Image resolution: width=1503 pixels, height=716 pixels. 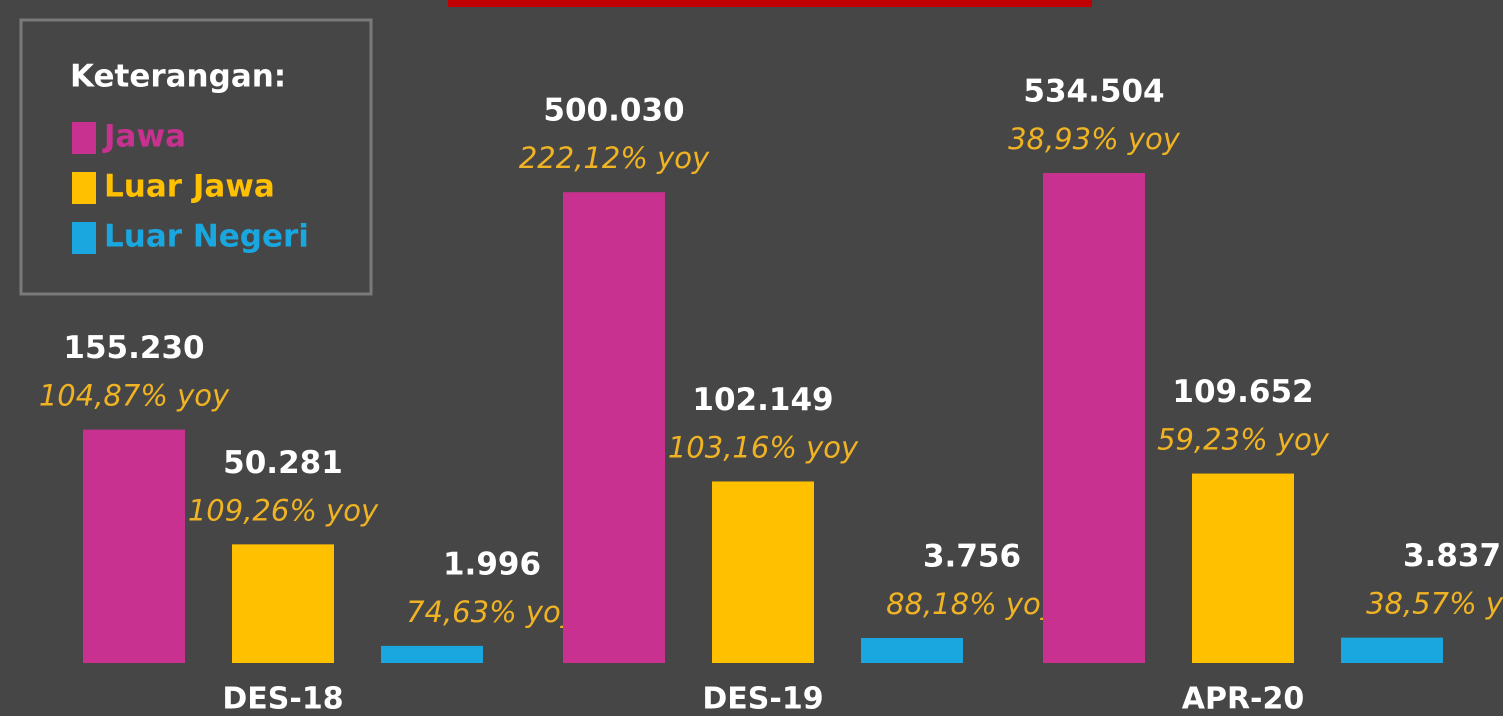 What do you see at coordinates (1094, 139) in the screenshot?
I see `growth-label: 38,93% yoy` at bounding box center [1094, 139].